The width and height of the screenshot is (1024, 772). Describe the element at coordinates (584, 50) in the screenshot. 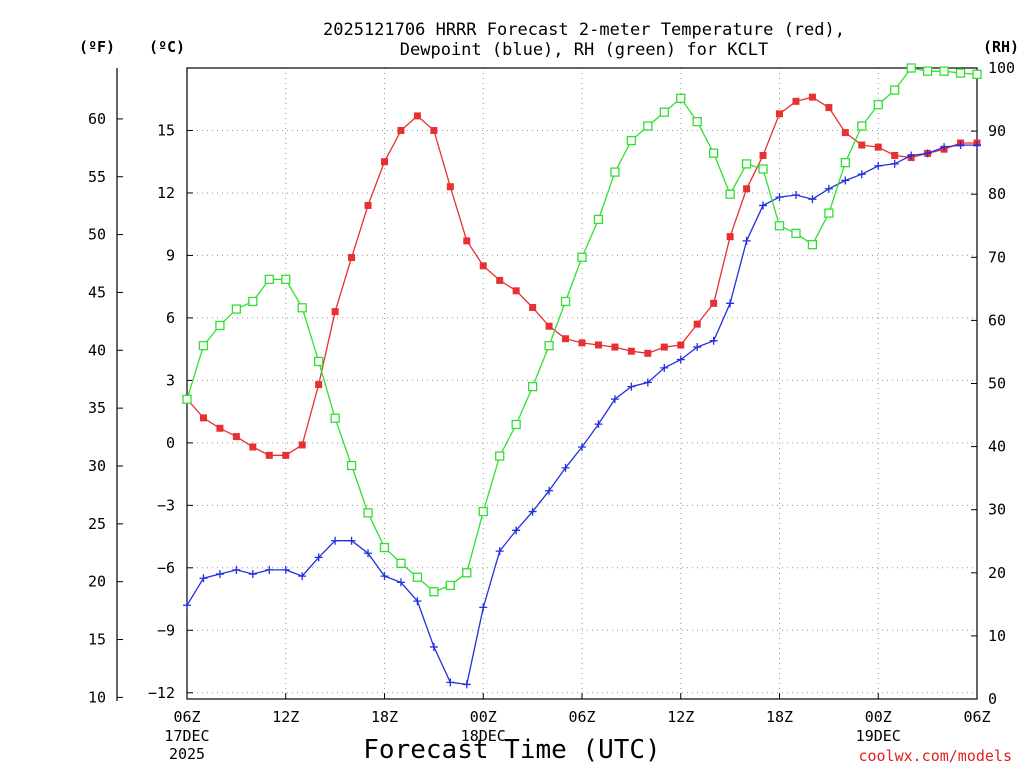

I see `chart-title-line2: Dewpoint (blue), RH (green) for KCLT` at that location.